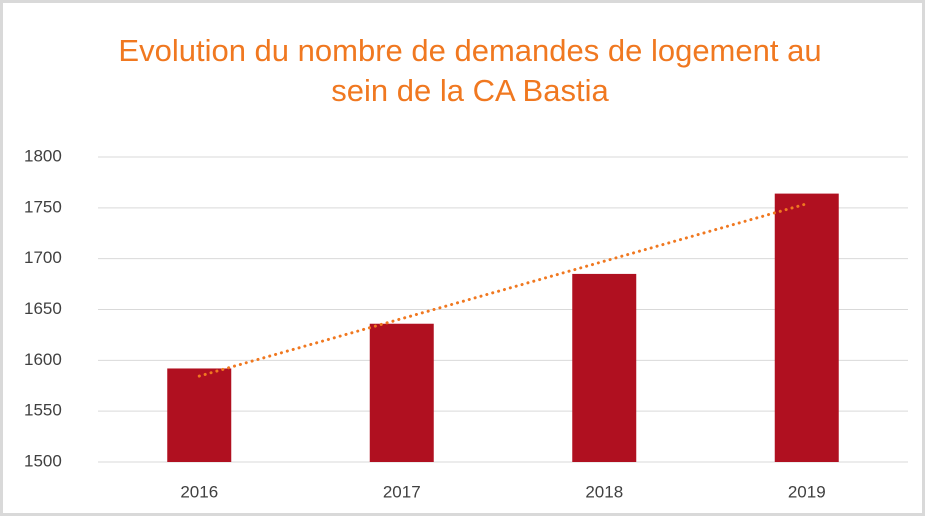 Image resolution: width=925 pixels, height=516 pixels. I want to click on y-tick-label: 1550, so click(43, 410).